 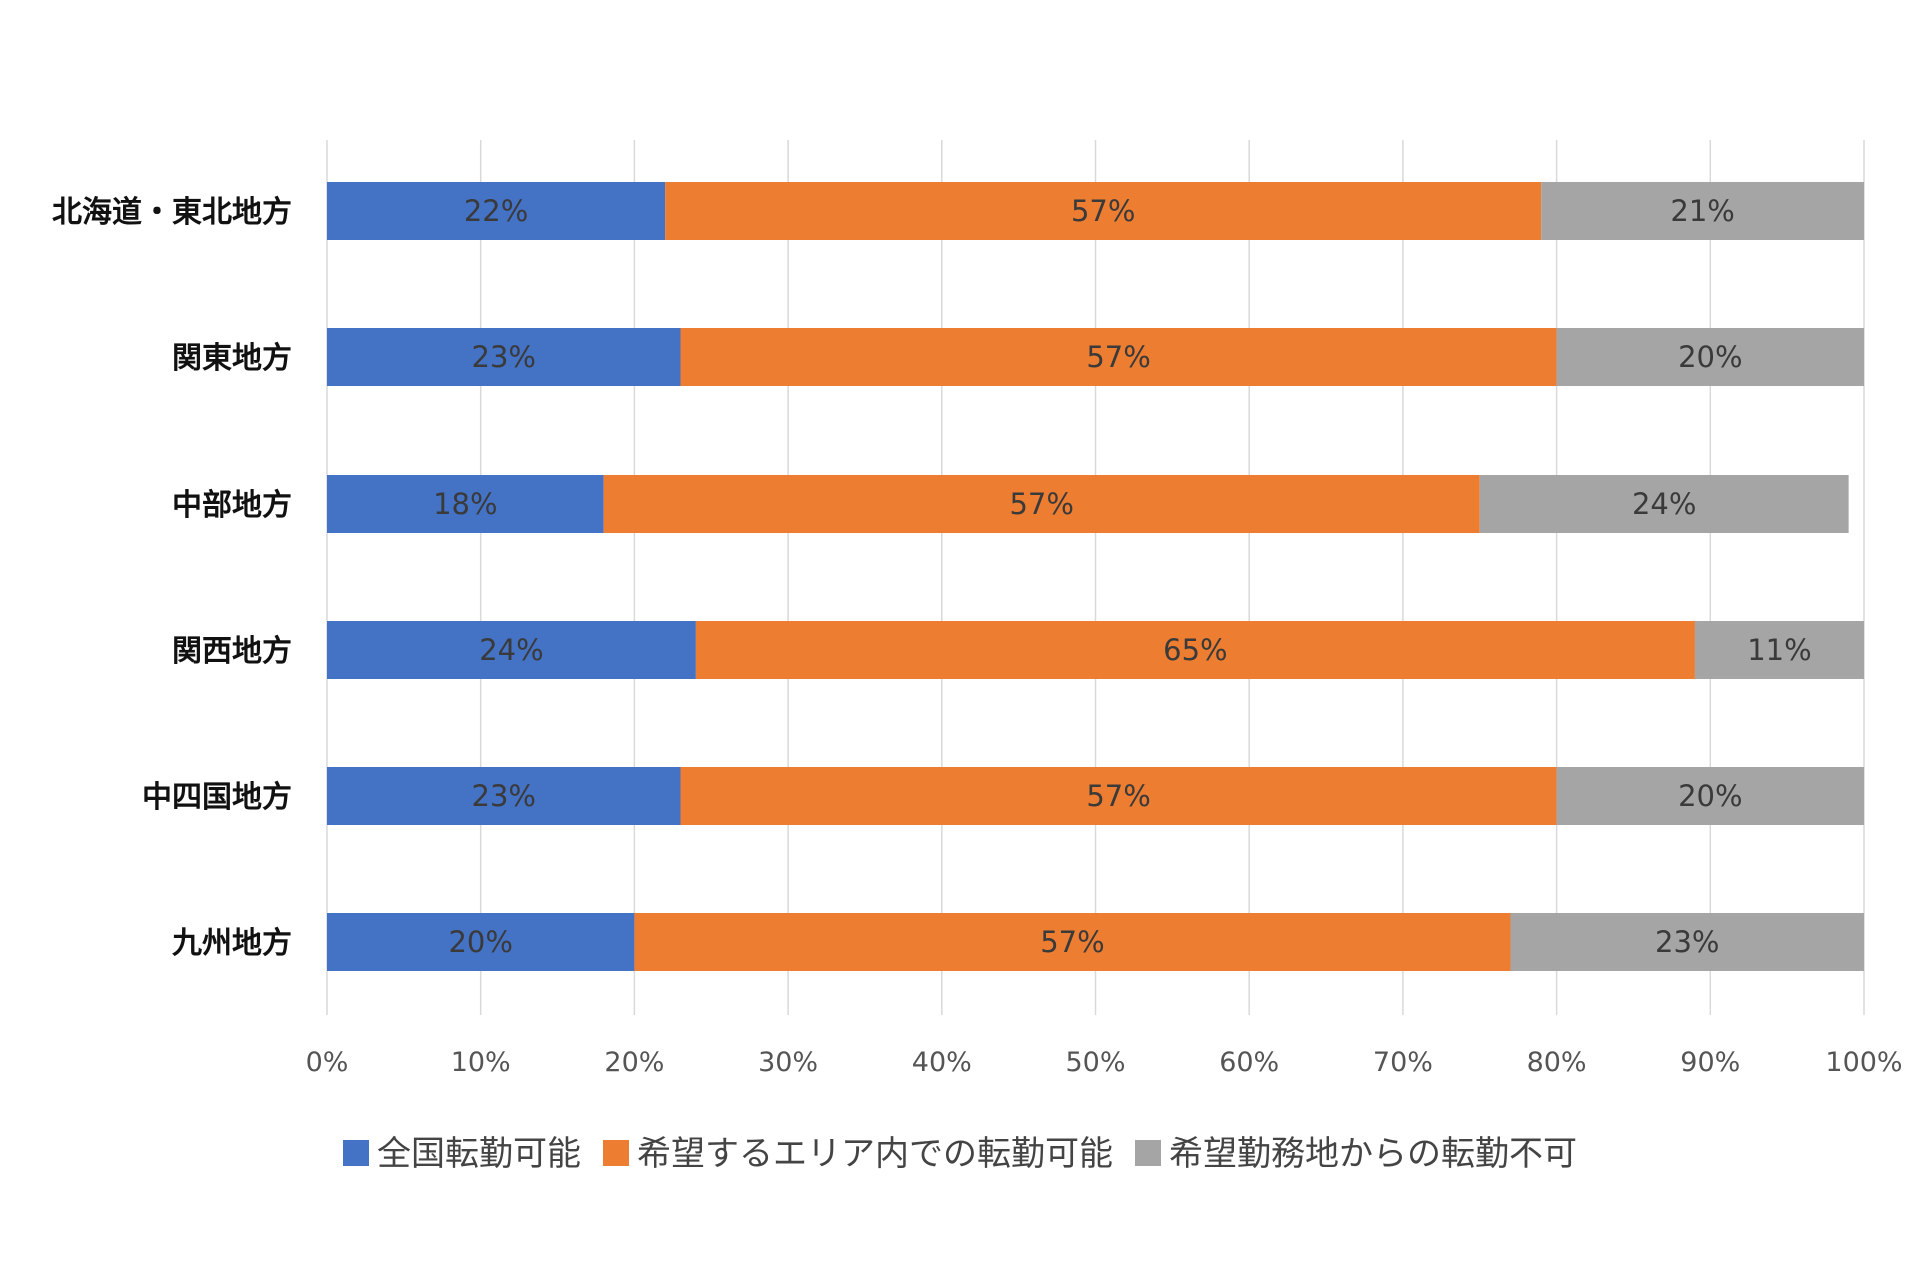 What do you see at coordinates (875, 1154) in the screenshot?
I see `legend-label: 希望するエリア内での転勤可能` at bounding box center [875, 1154].